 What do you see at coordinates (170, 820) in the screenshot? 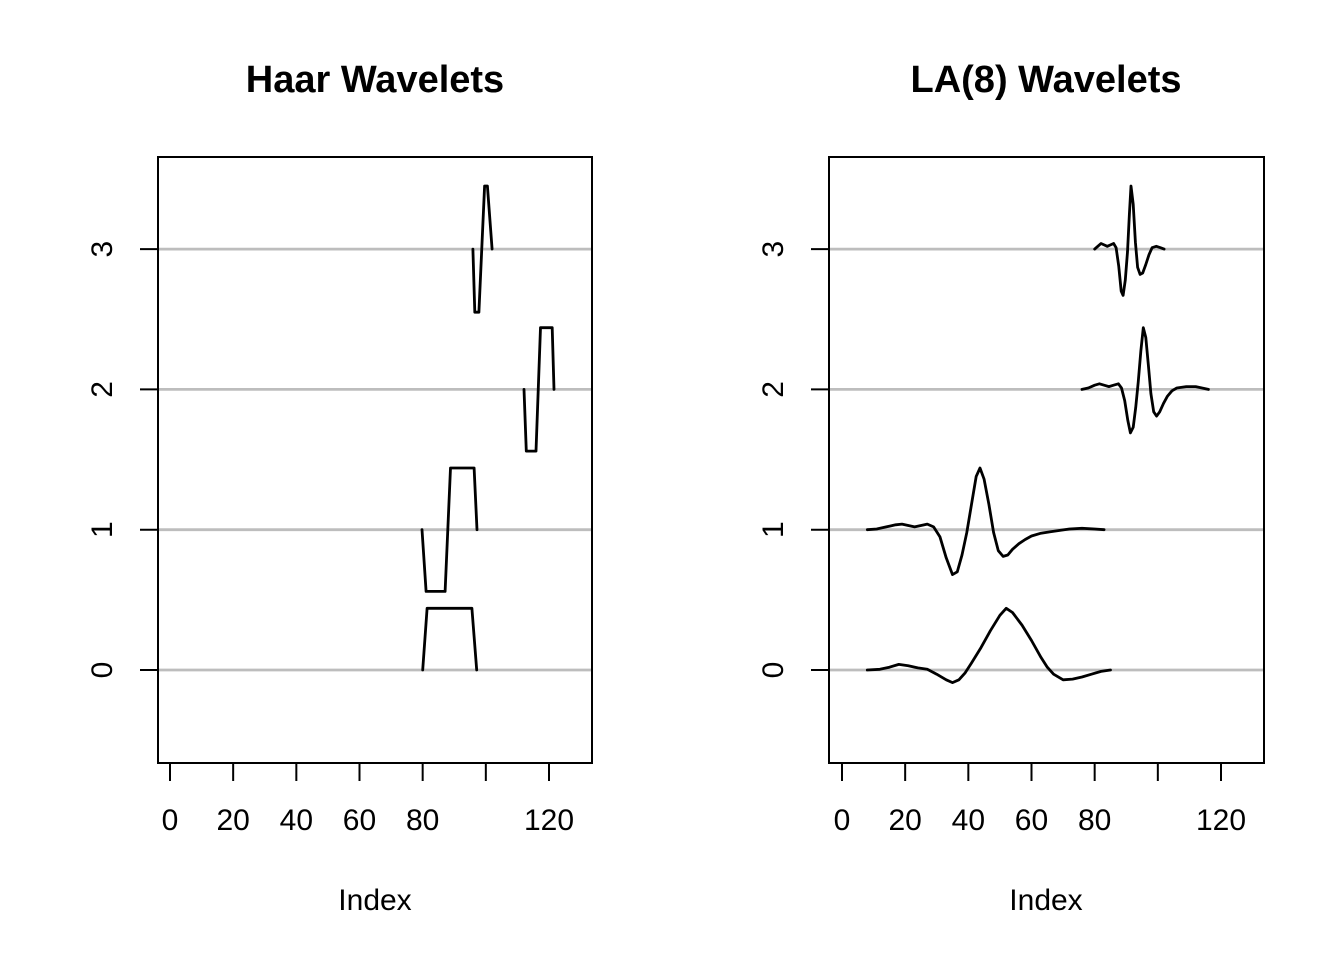
I see `haar-x-tick-label-0: 0` at bounding box center [170, 820].